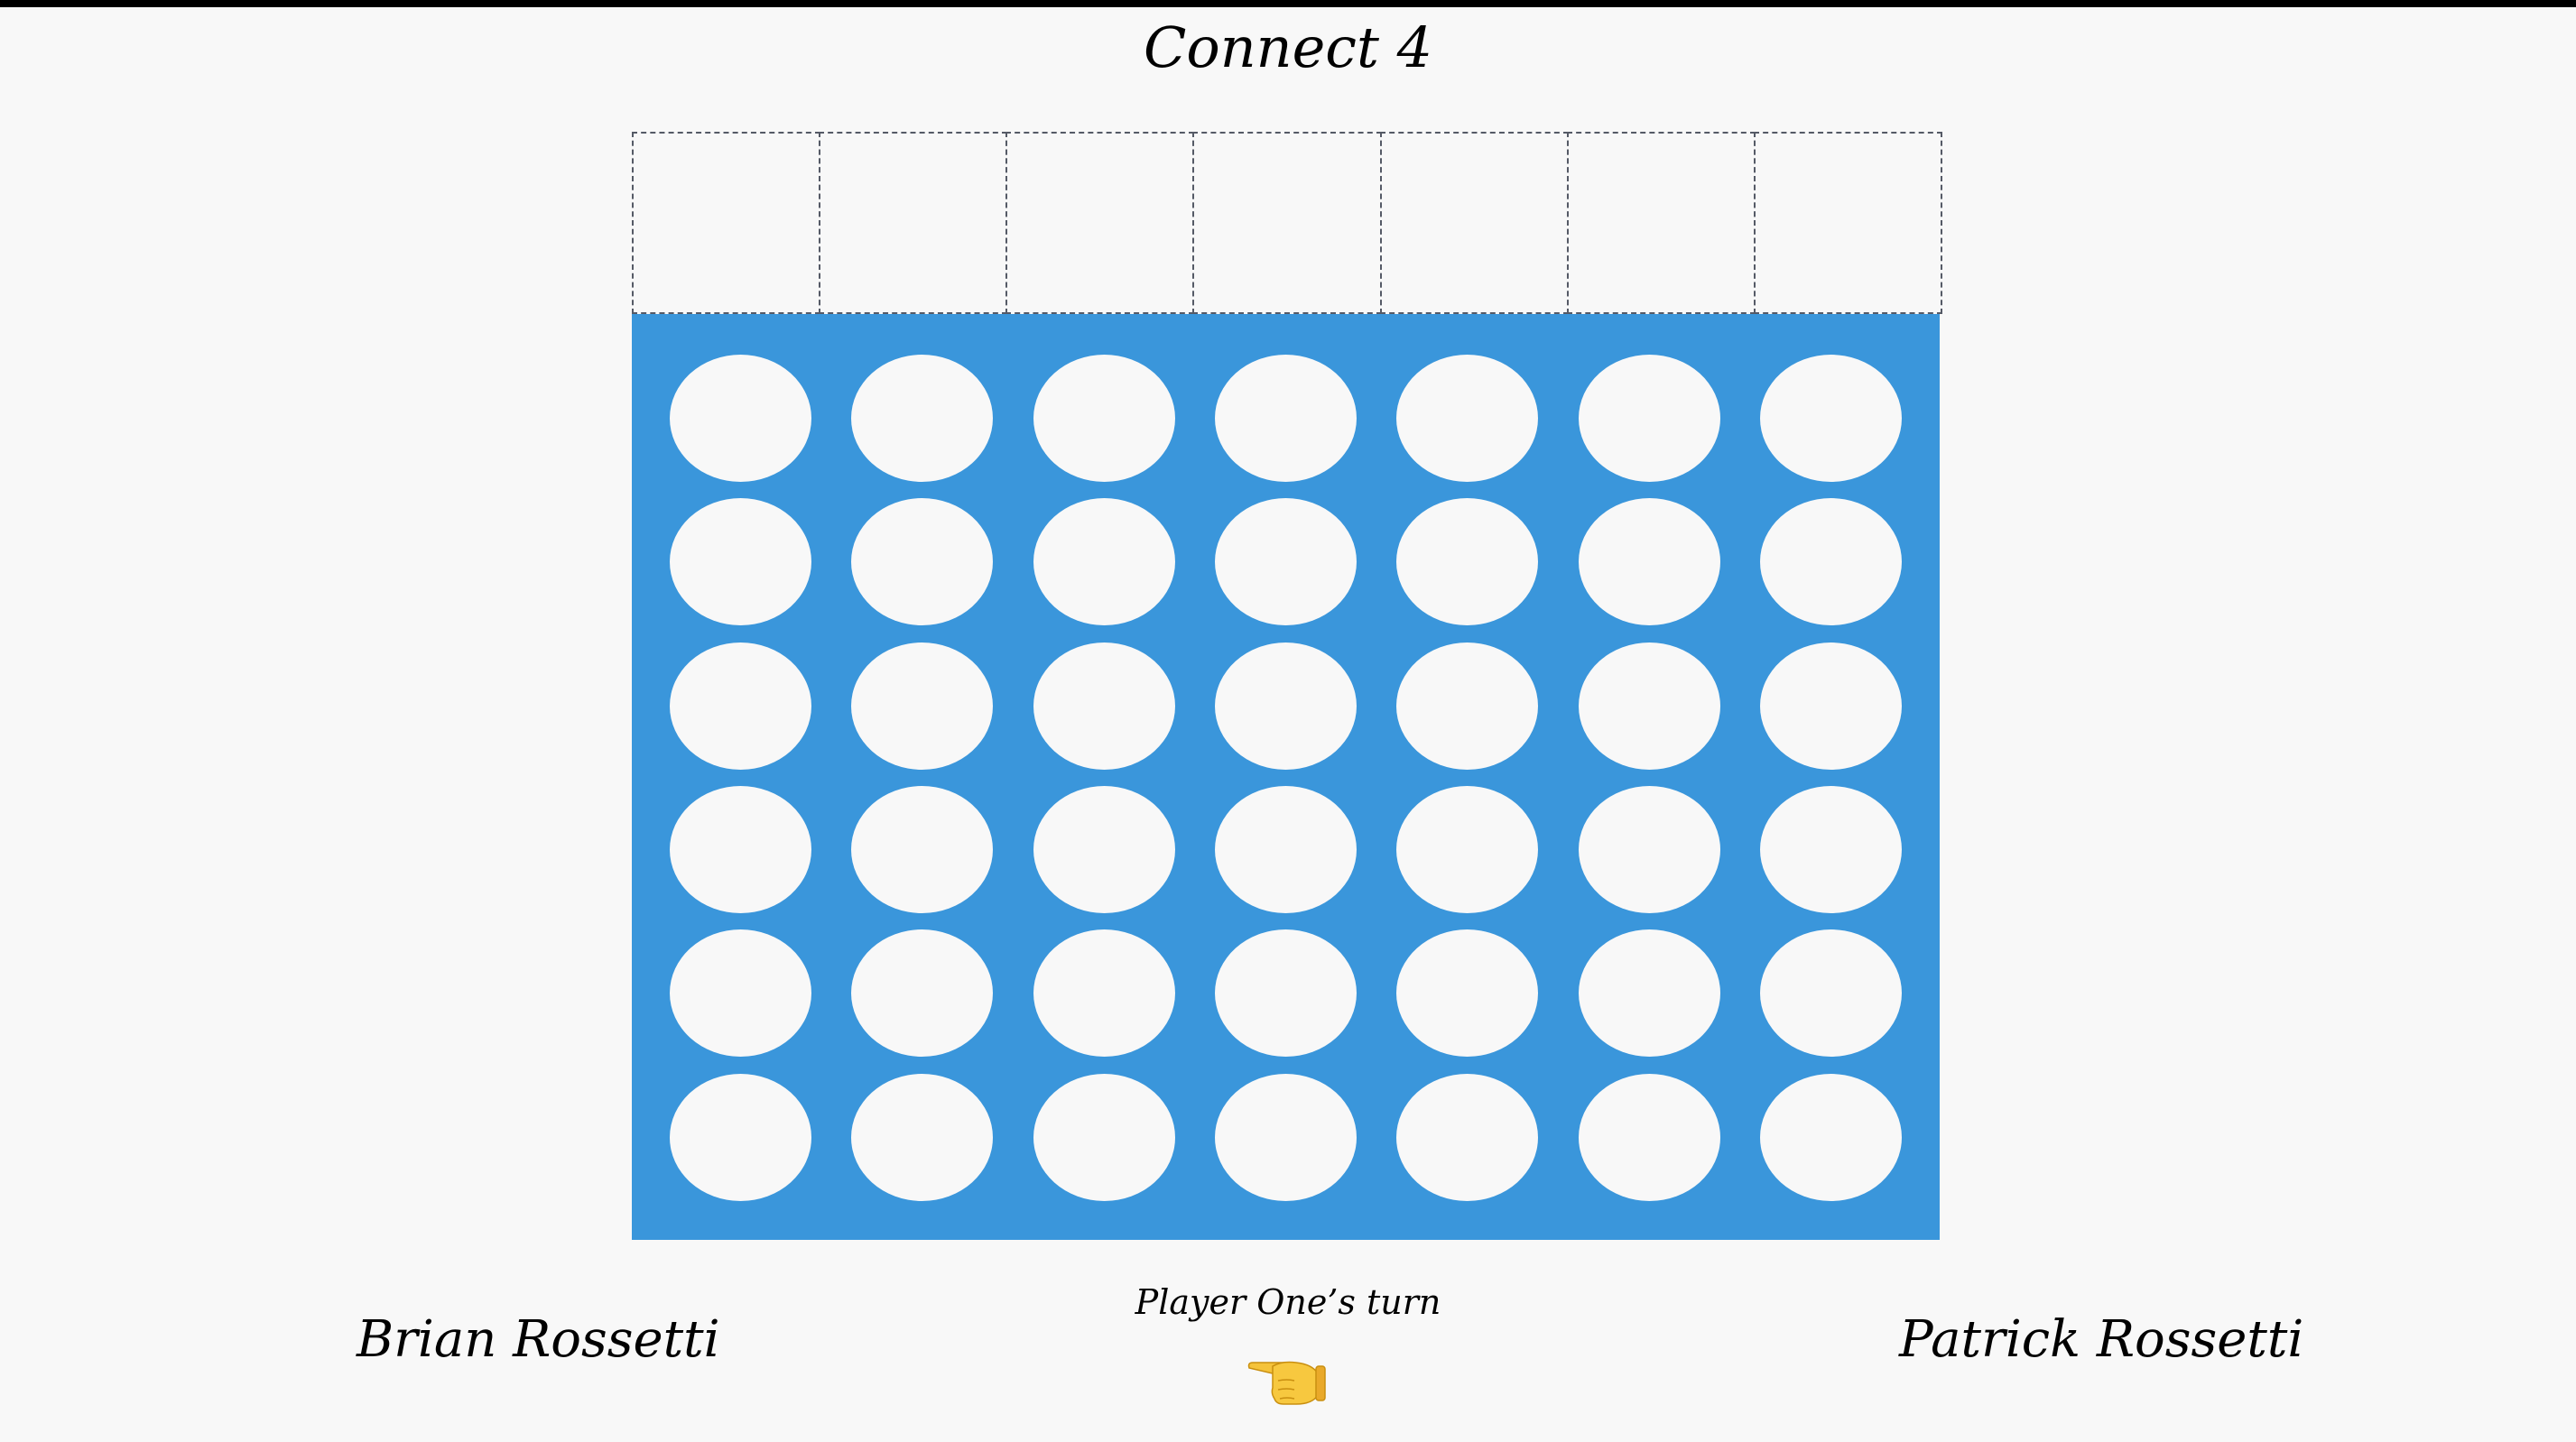 This screenshot has width=2576, height=1442. What do you see at coordinates (1286, 1383) in the screenshot?
I see `pointing-left-hand-icon` at bounding box center [1286, 1383].